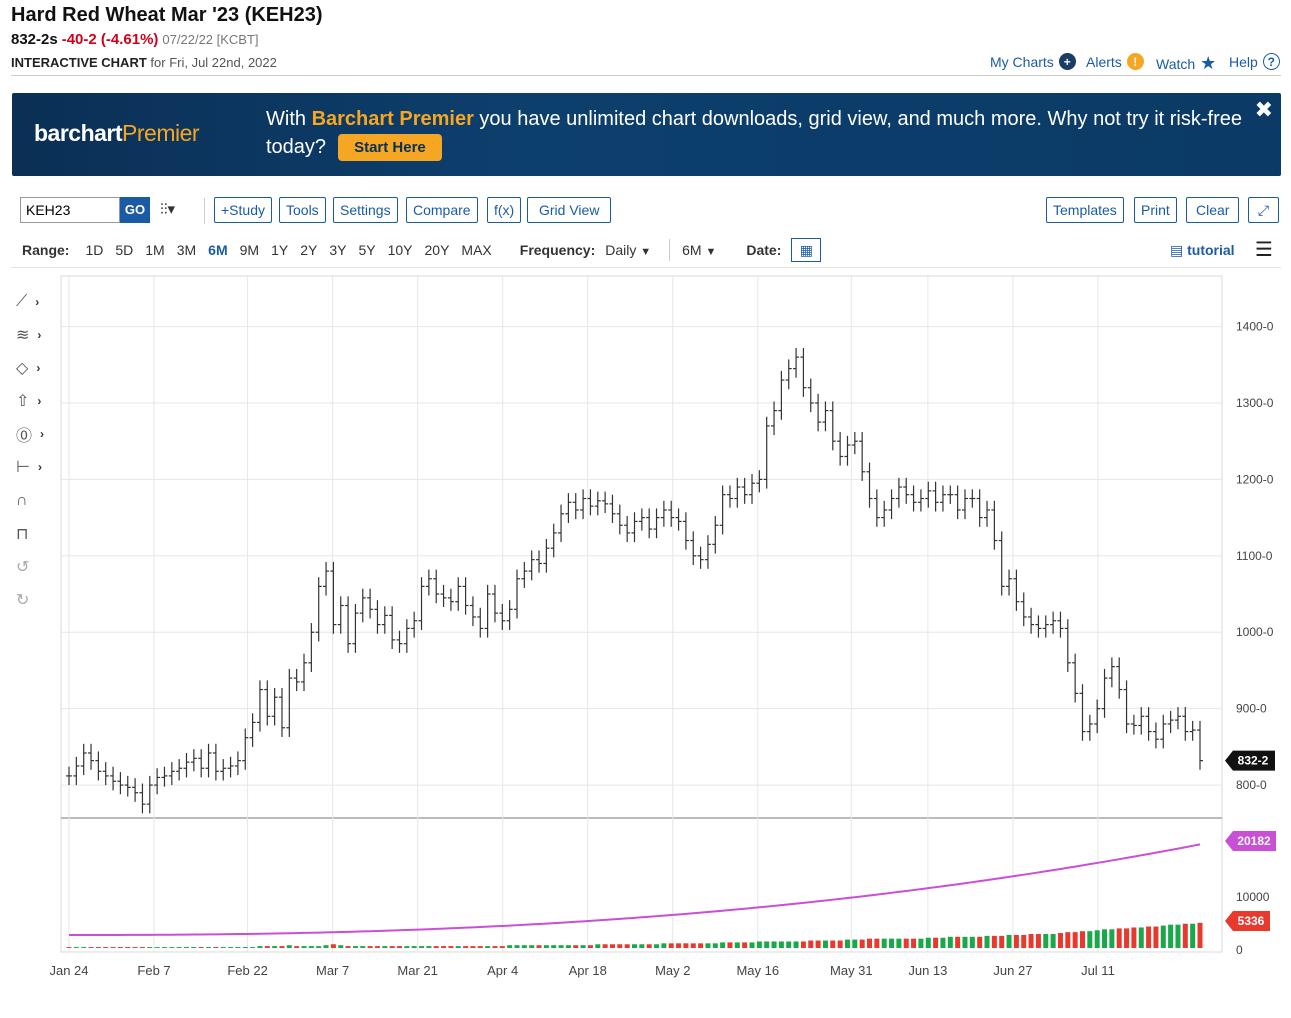 This screenshot has width=1291, height=1018. What do you see at coordinates (36, 501) in the screenshot?
I see `magnet-tool: ∩` at bounding box center [36, 501].